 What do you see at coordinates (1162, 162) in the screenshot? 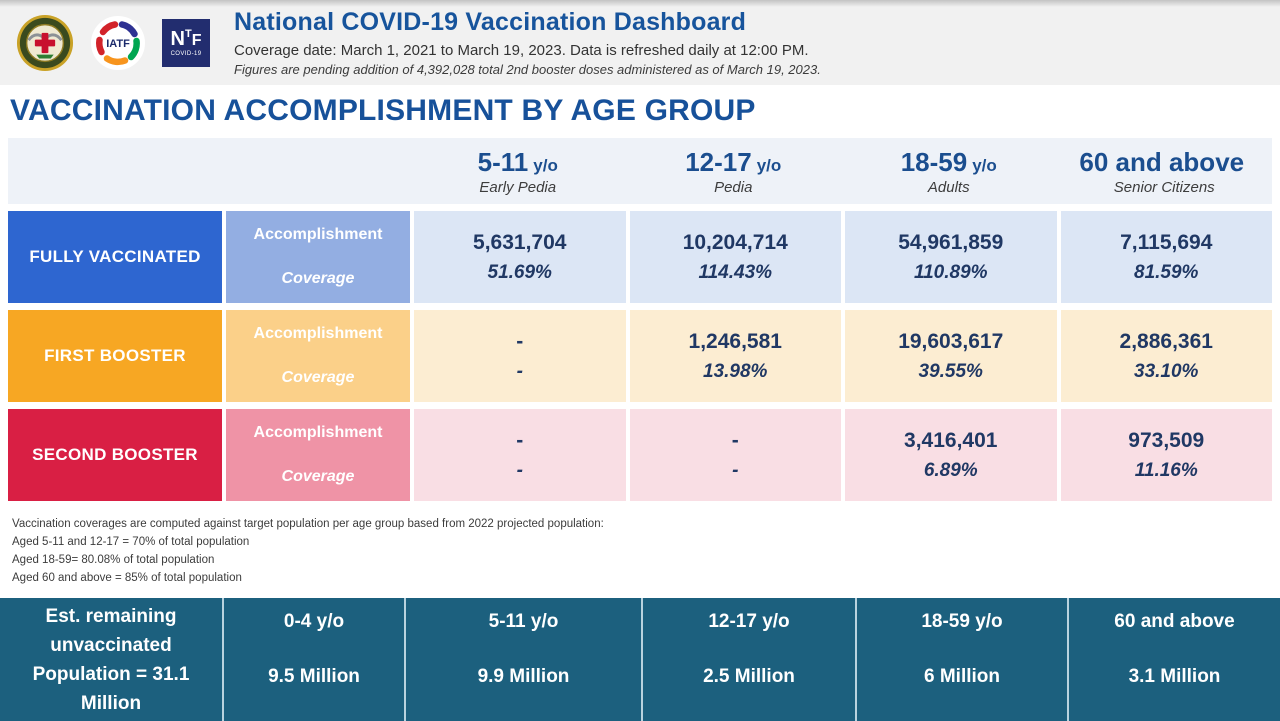
I see `age-range-text: 60 and above` at bounding box center [1162, 162].